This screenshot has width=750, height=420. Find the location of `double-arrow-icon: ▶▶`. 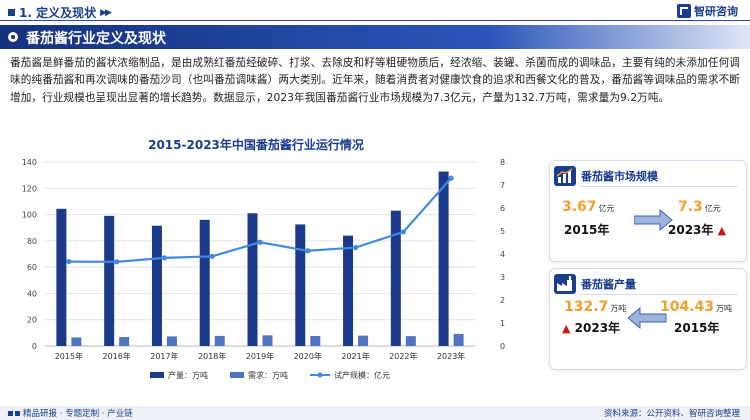

double-arrow-icon: ▶▶ is located at coordinates (106, 12).